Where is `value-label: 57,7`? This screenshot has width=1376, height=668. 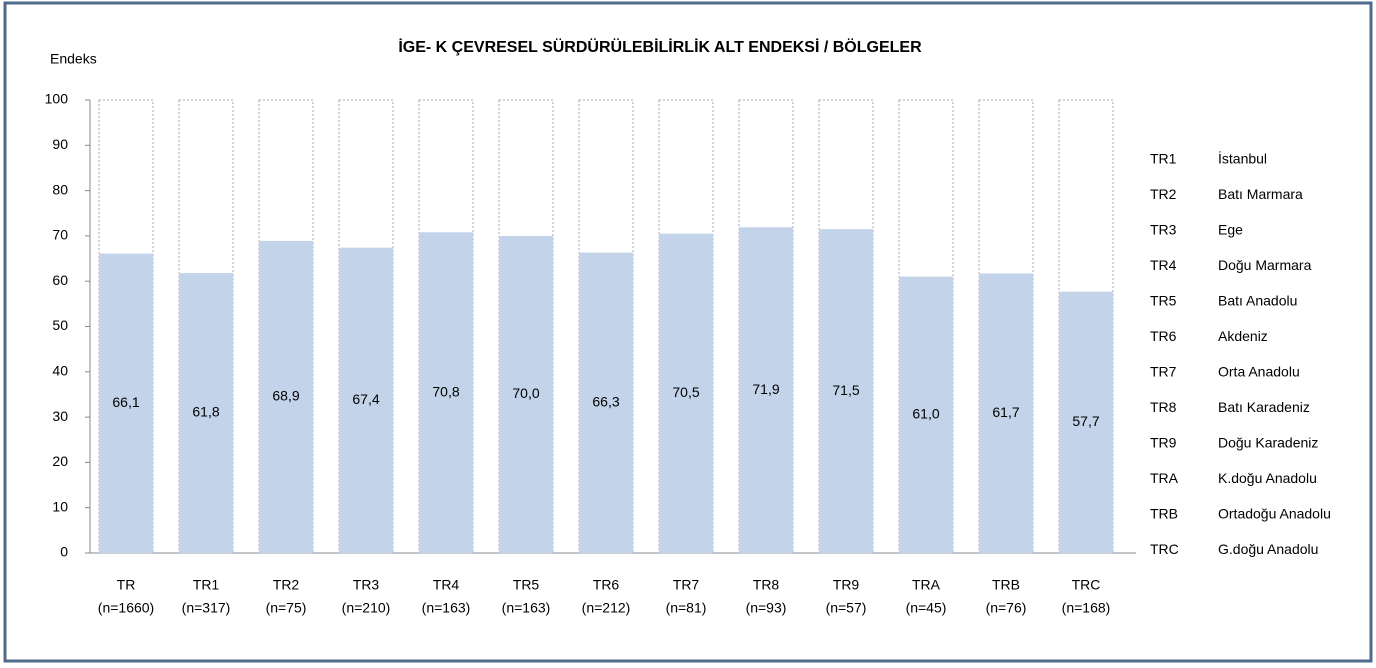
value-label: 57,7 is located at coordinates (1085, 421).